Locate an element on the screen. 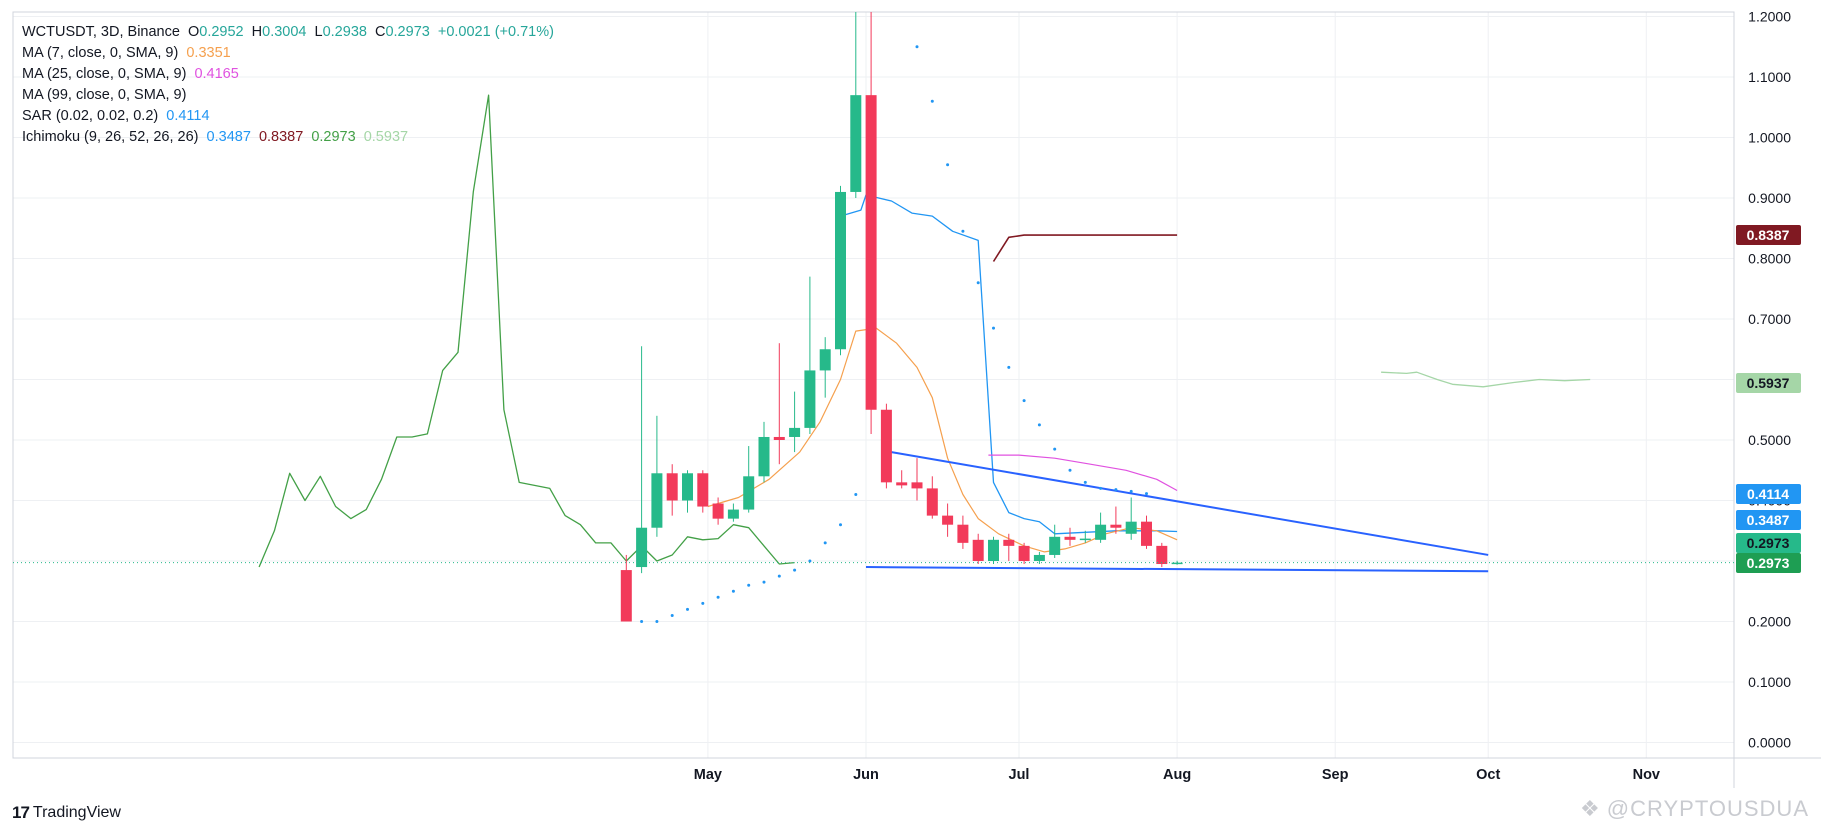 This screenshot has width=1821, height=835. moving-averages is located at coordinates (942, 440).